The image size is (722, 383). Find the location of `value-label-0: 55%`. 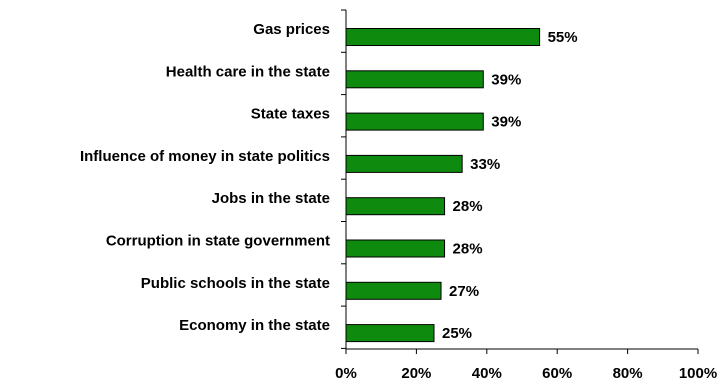

value-label-0: 55% is located at coordinates (563, 37).